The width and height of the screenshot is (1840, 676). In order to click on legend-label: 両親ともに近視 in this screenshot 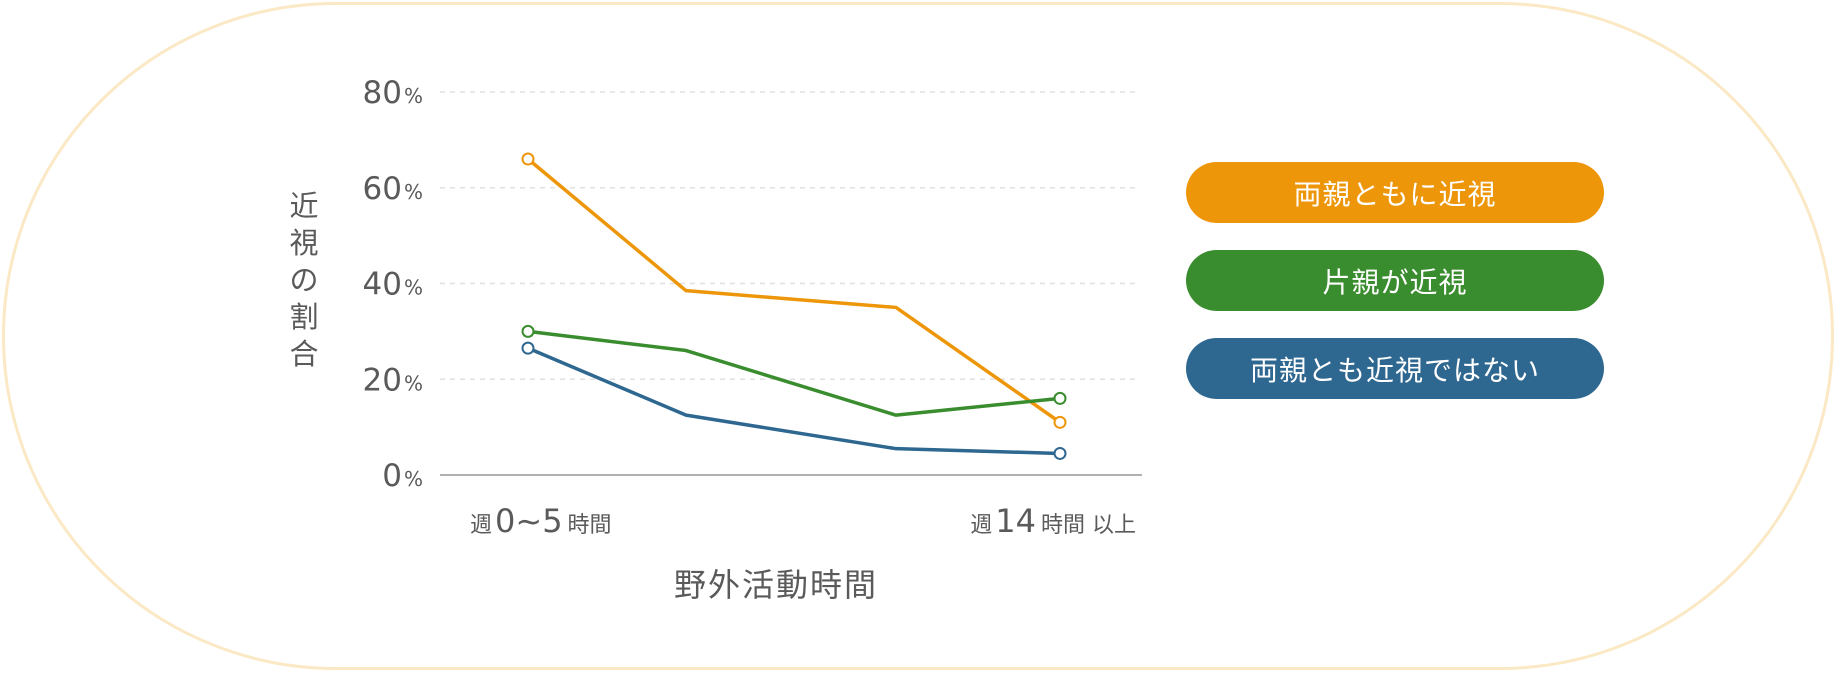, I will do `click(1395, 194)`.